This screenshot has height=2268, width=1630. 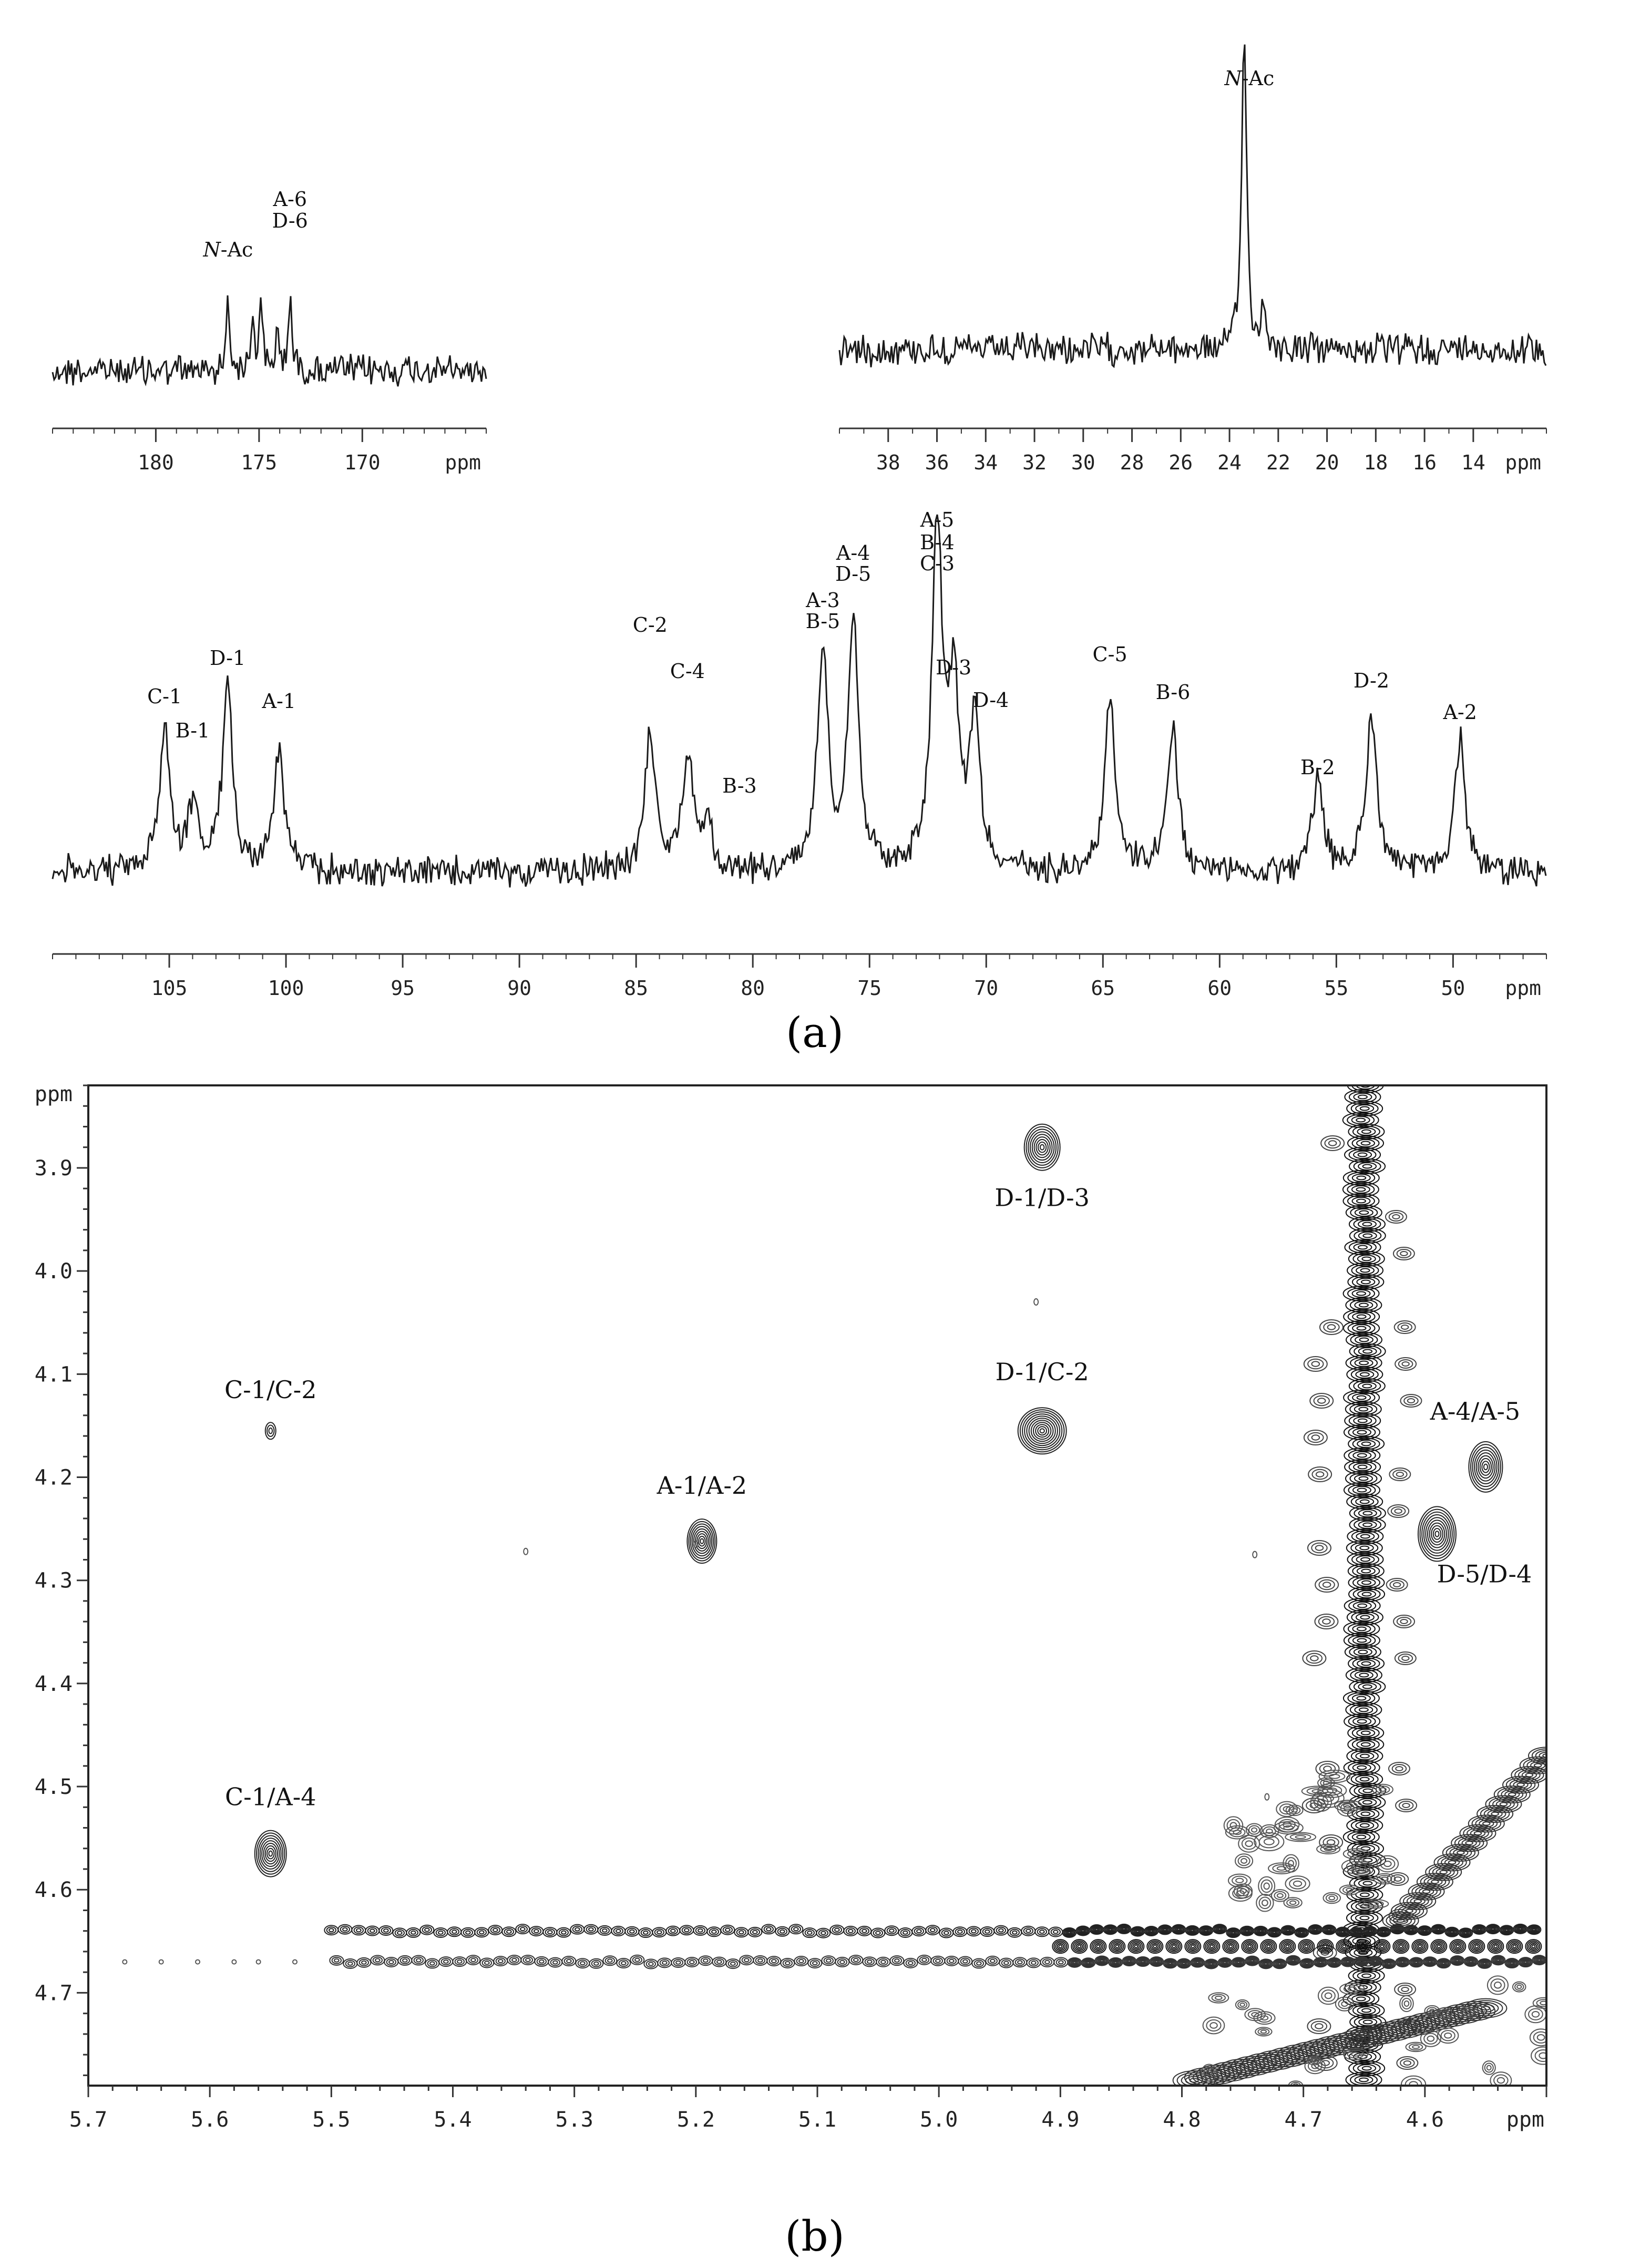 What do you see at coordinates (985, 462) in the screenshot?
I see `tick-label: 34` at bounding box center [985, 462].